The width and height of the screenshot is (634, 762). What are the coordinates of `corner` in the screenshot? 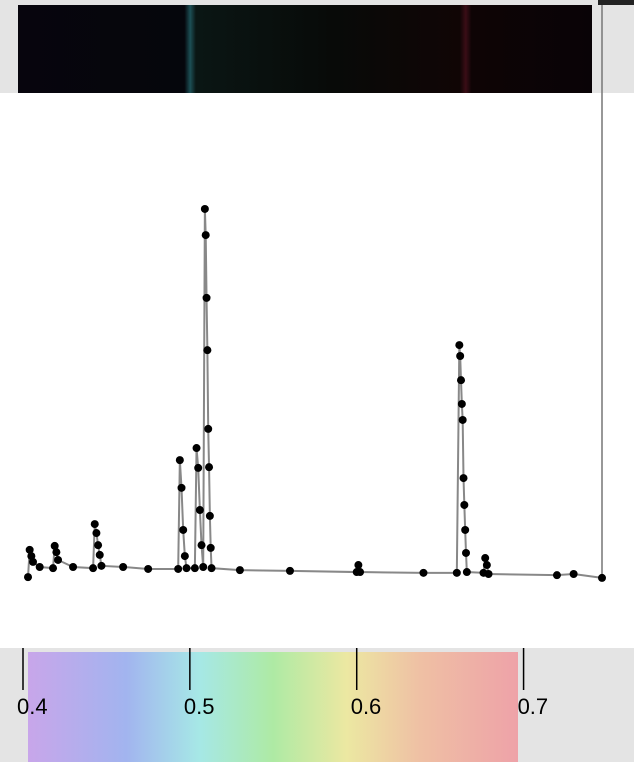 It's located at (616, 2).